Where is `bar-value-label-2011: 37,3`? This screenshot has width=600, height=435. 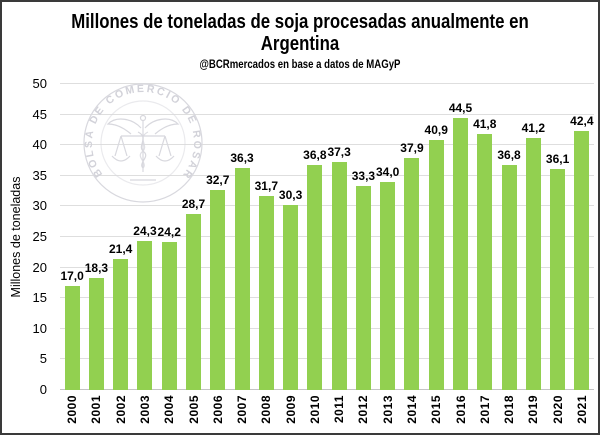
bar-value-label-2011: 37,3 is located at coordinates (339, 151).